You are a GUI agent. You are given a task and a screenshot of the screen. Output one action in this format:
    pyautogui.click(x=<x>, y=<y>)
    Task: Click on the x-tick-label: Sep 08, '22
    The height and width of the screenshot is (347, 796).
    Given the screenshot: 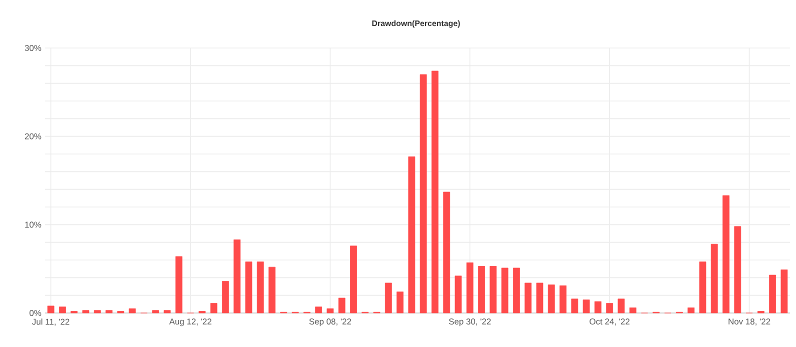 What is the action you would take?
    pyautogui.click(x=330, y=322)
    